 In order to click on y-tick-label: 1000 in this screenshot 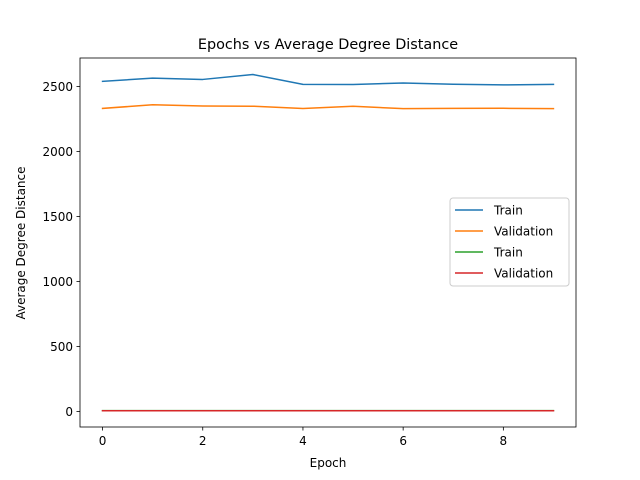, I will do `click(57, 282)`.